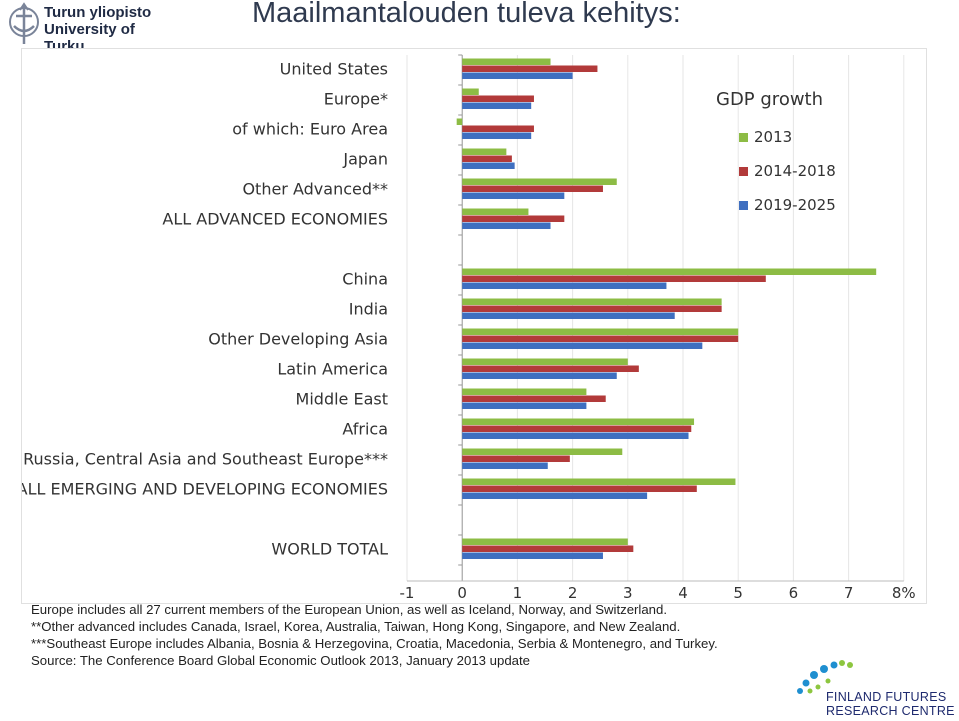  Describe the element at coordinates (825, 677) in the screenshot. I see `ffrc-swirl-icon` at that location.